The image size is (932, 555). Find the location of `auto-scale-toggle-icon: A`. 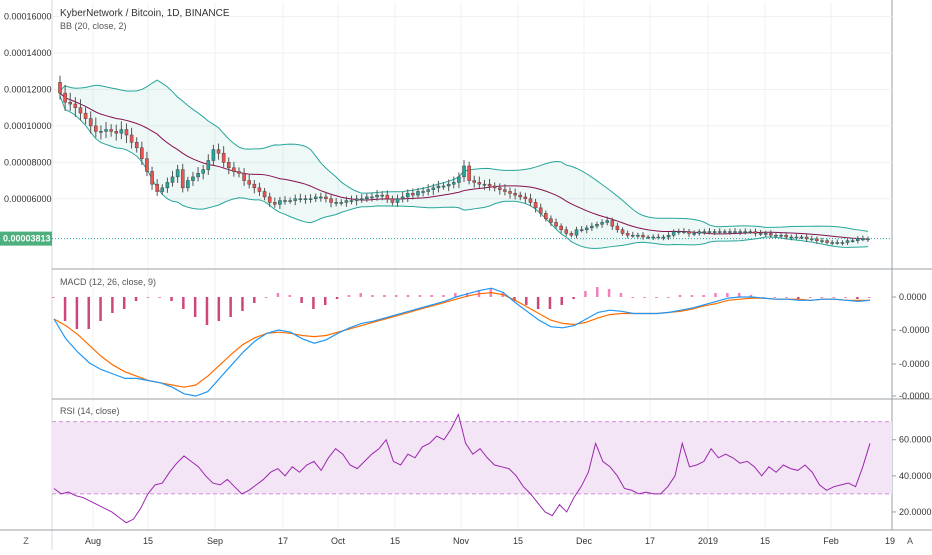

auto-scale-toggle-icon: A is located at coordinates (910, 541).